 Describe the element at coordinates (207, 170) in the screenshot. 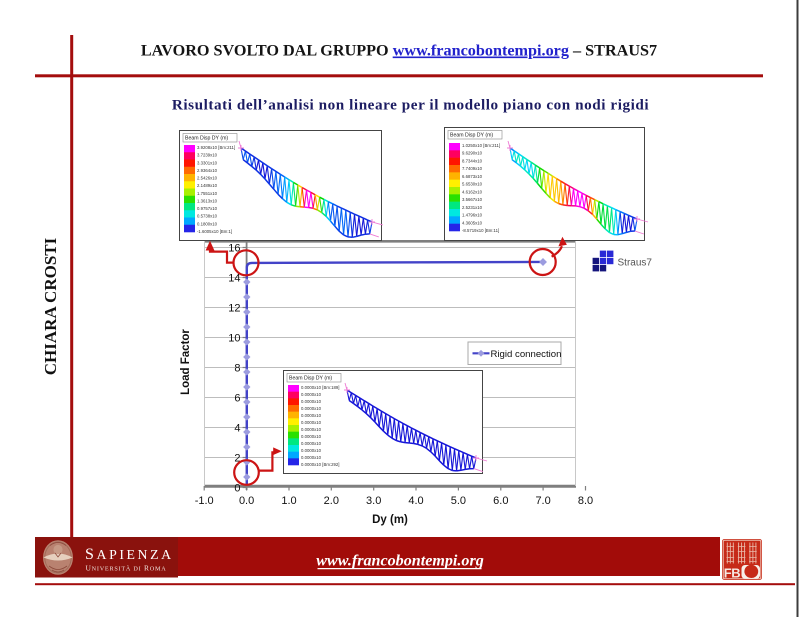

I see `svg-text: 2.9364x10` at that location.